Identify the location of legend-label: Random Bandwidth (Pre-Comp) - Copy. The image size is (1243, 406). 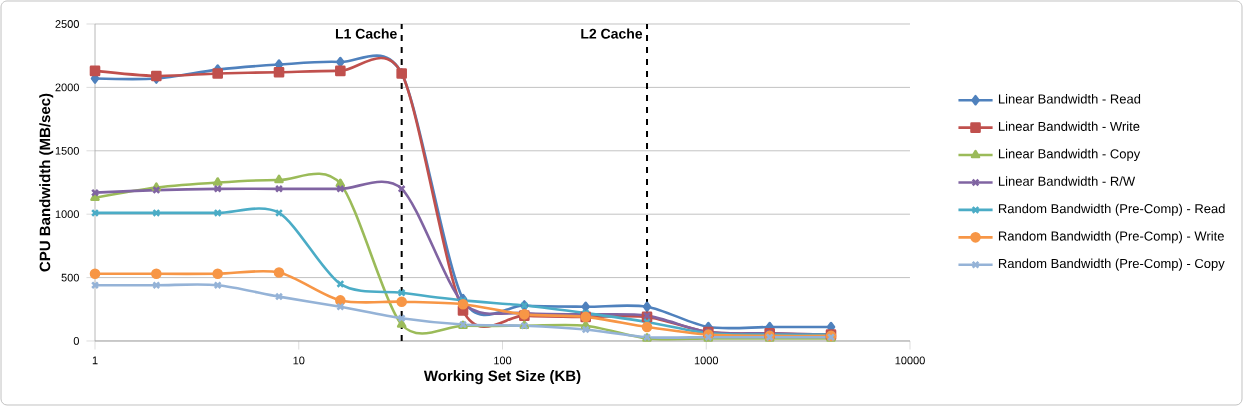
(1111, 264).